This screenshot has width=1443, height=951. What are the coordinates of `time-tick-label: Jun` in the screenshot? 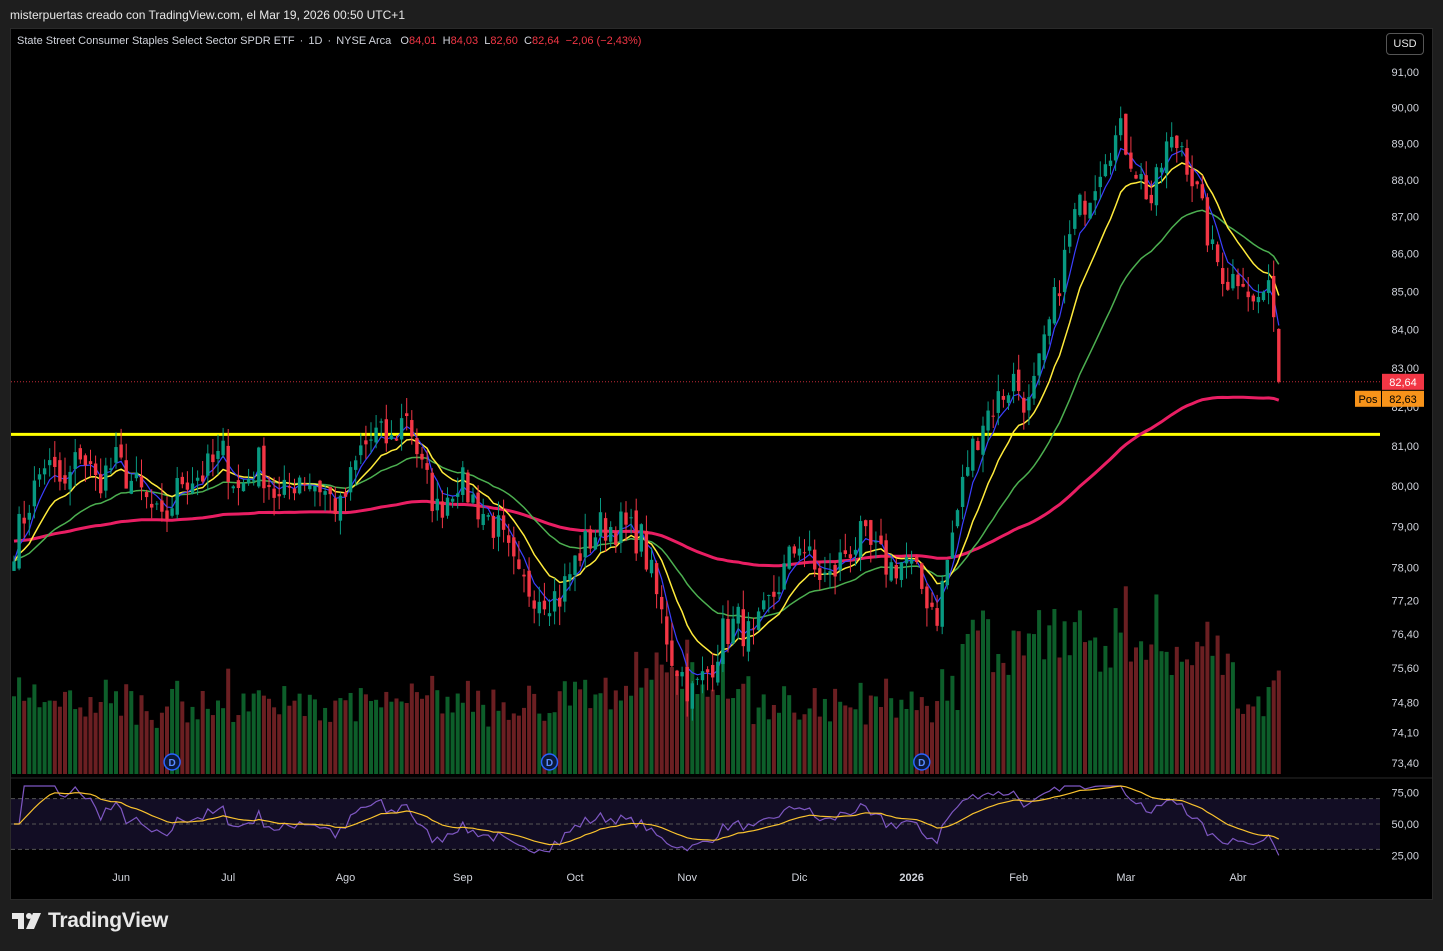 It's located at (121, 878).